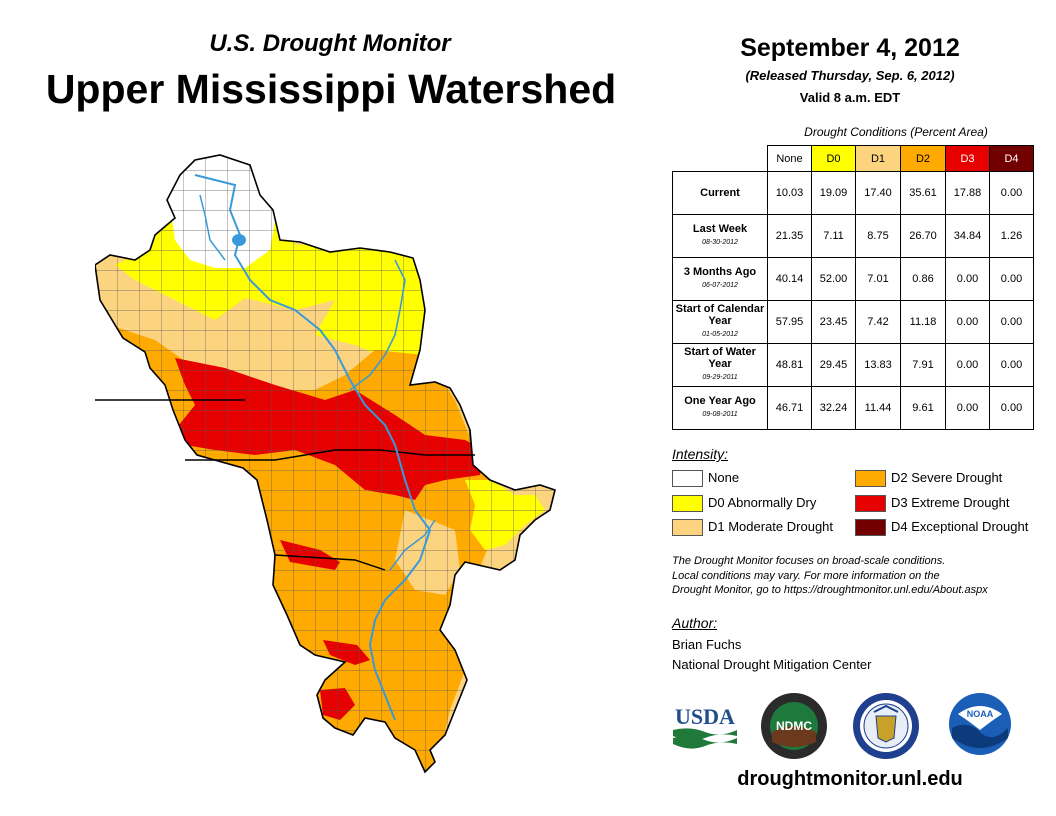 The height and width of the screenshot is (816, 1056). What do you see at coordinates (850, 48) in the screenshot?
I see `map-date: September 4, 2012` at bounding box center [850, 48].